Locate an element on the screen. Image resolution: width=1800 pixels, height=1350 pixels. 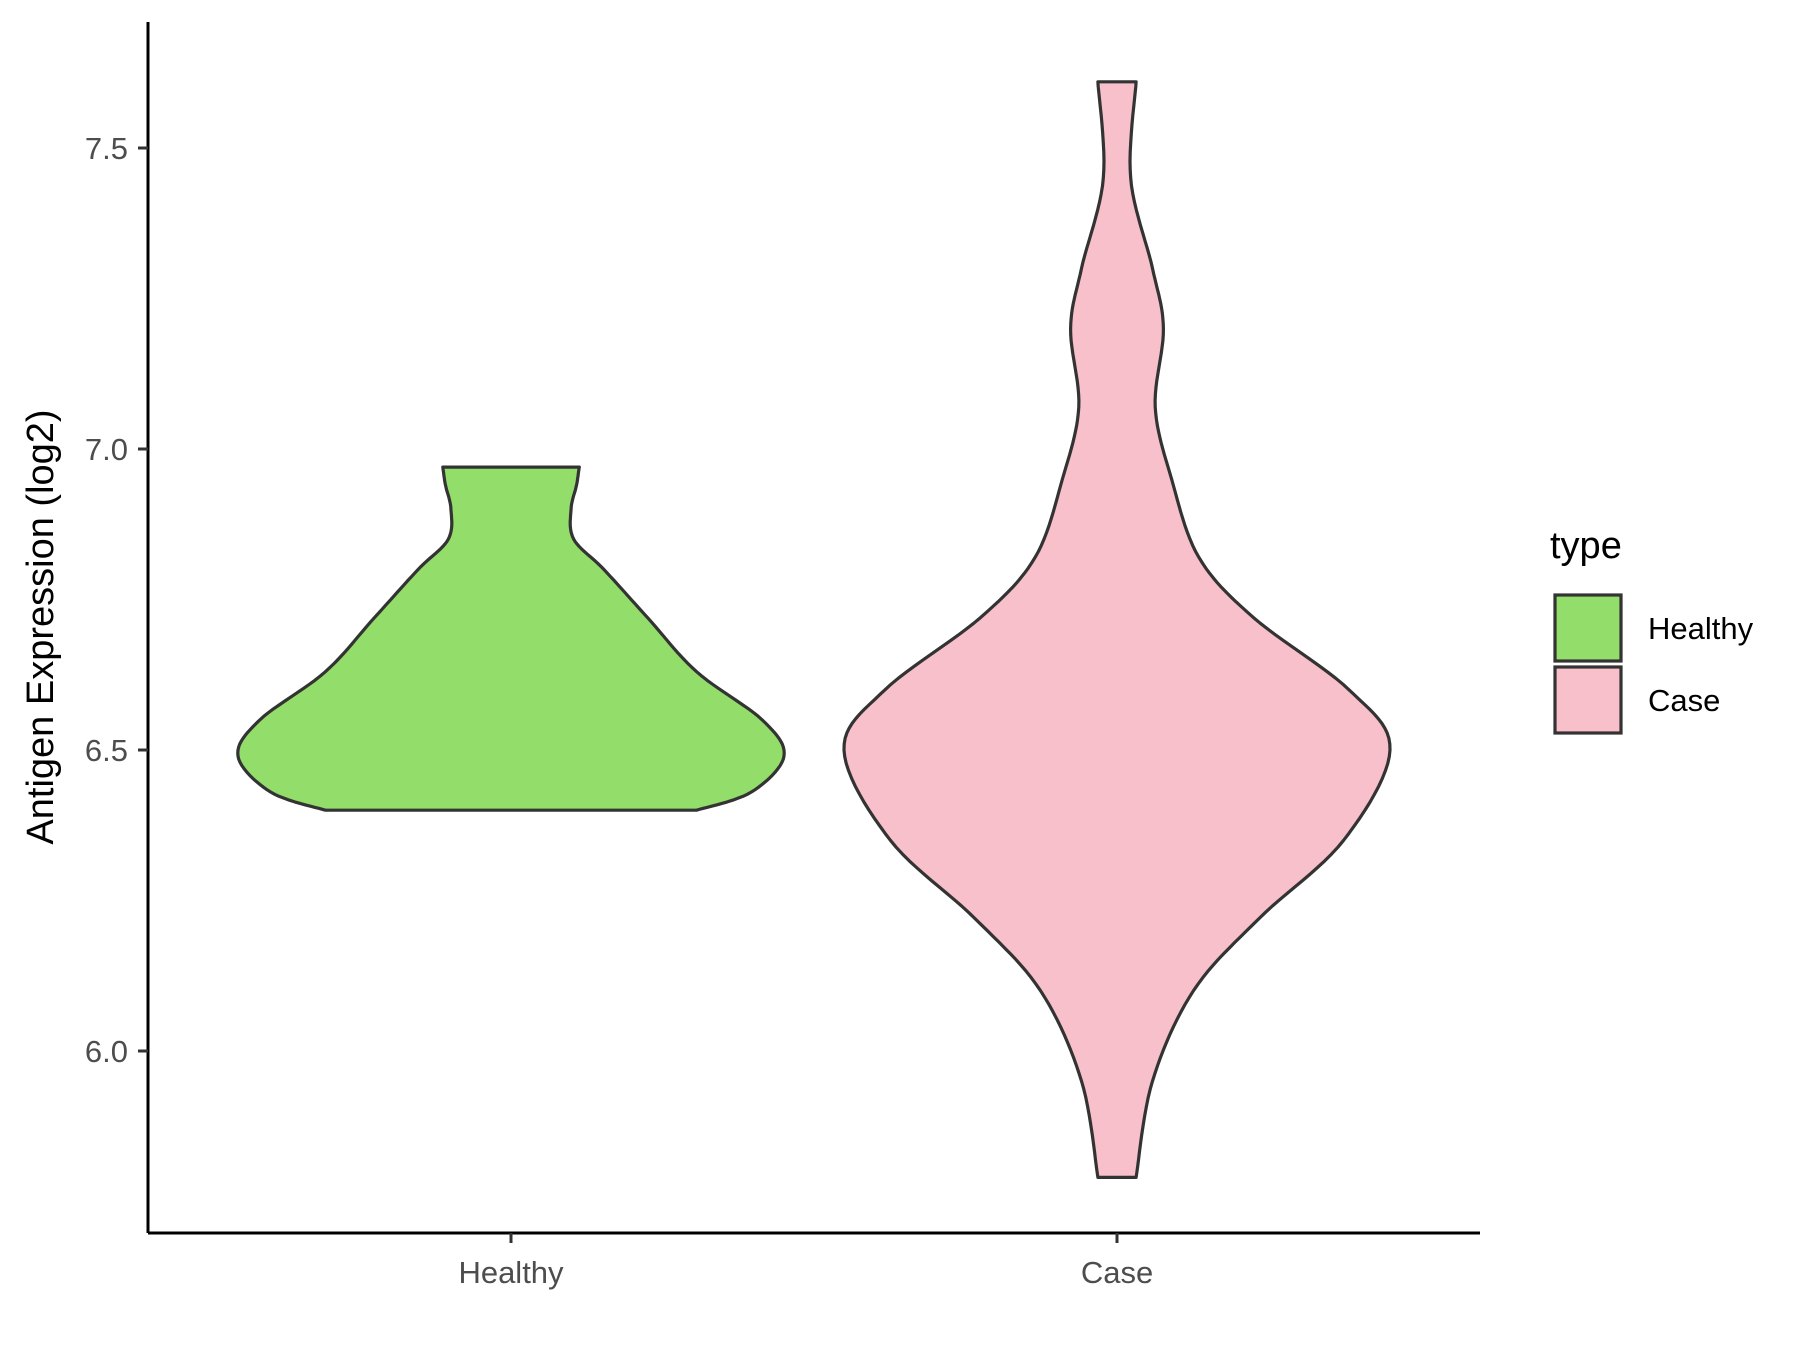
x-axis-ticks: Healthy Case is located at coordinates (805, 1261).